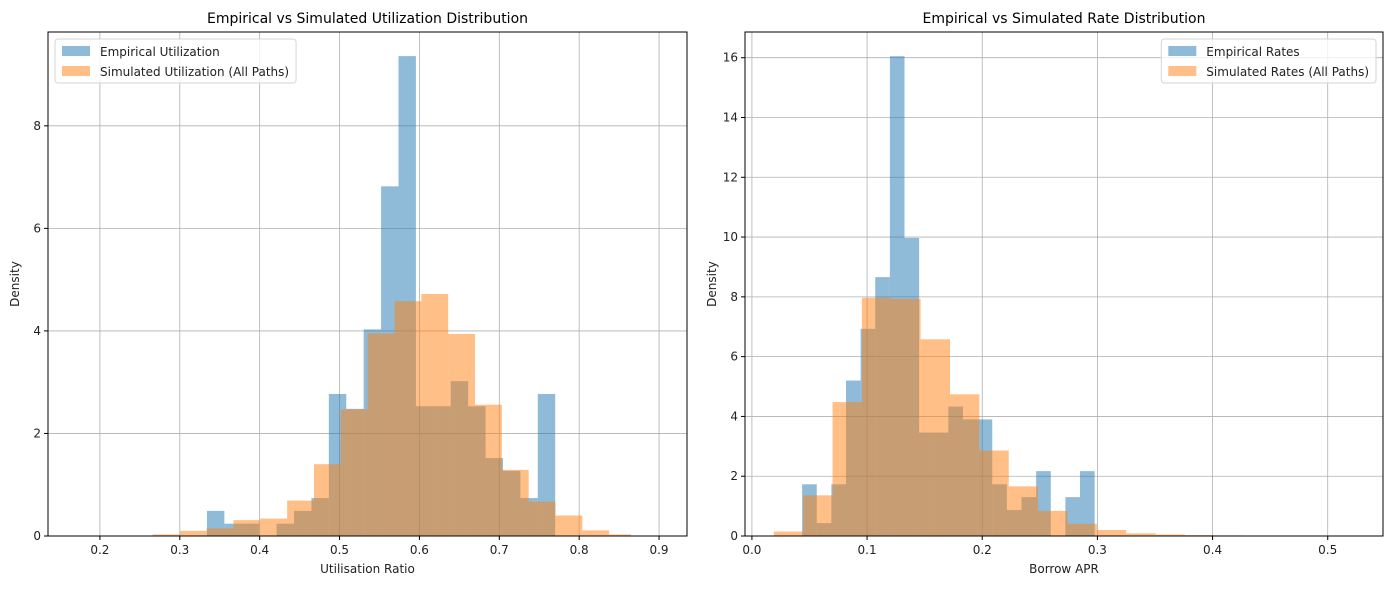 This screenshot has width=1390, height=590. What do you see at coordinates (730, 237) in the screenshot?
I see `y-tick-label: 10` at bounding box center [730, 237].